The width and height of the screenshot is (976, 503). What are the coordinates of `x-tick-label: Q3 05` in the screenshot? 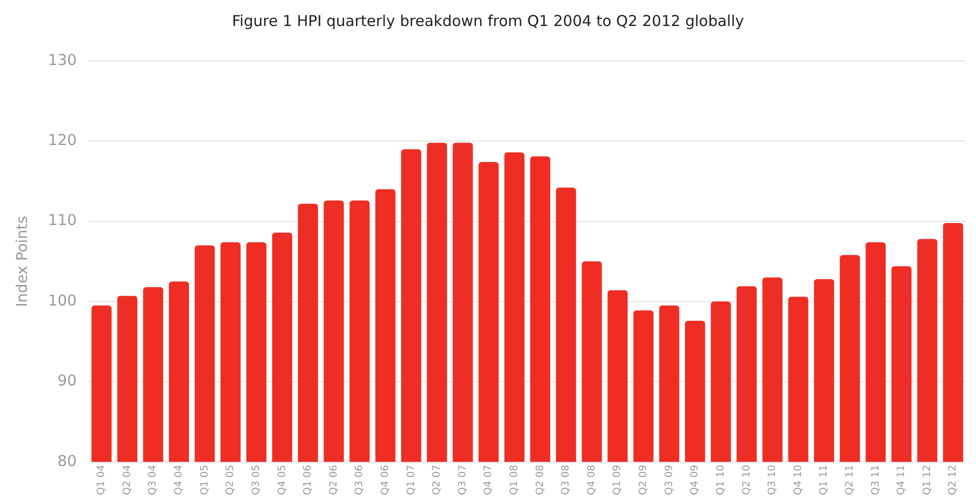 It's located at (256, 480).